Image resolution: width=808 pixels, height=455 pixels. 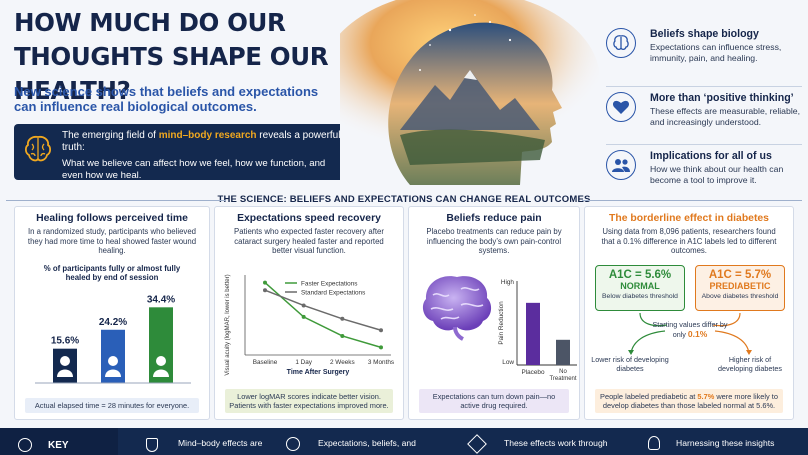 What do you see at coordinates (161, 299) in the screenshot?
I see `bar-value-label: 34.4%` at bounding box center [161, 299].